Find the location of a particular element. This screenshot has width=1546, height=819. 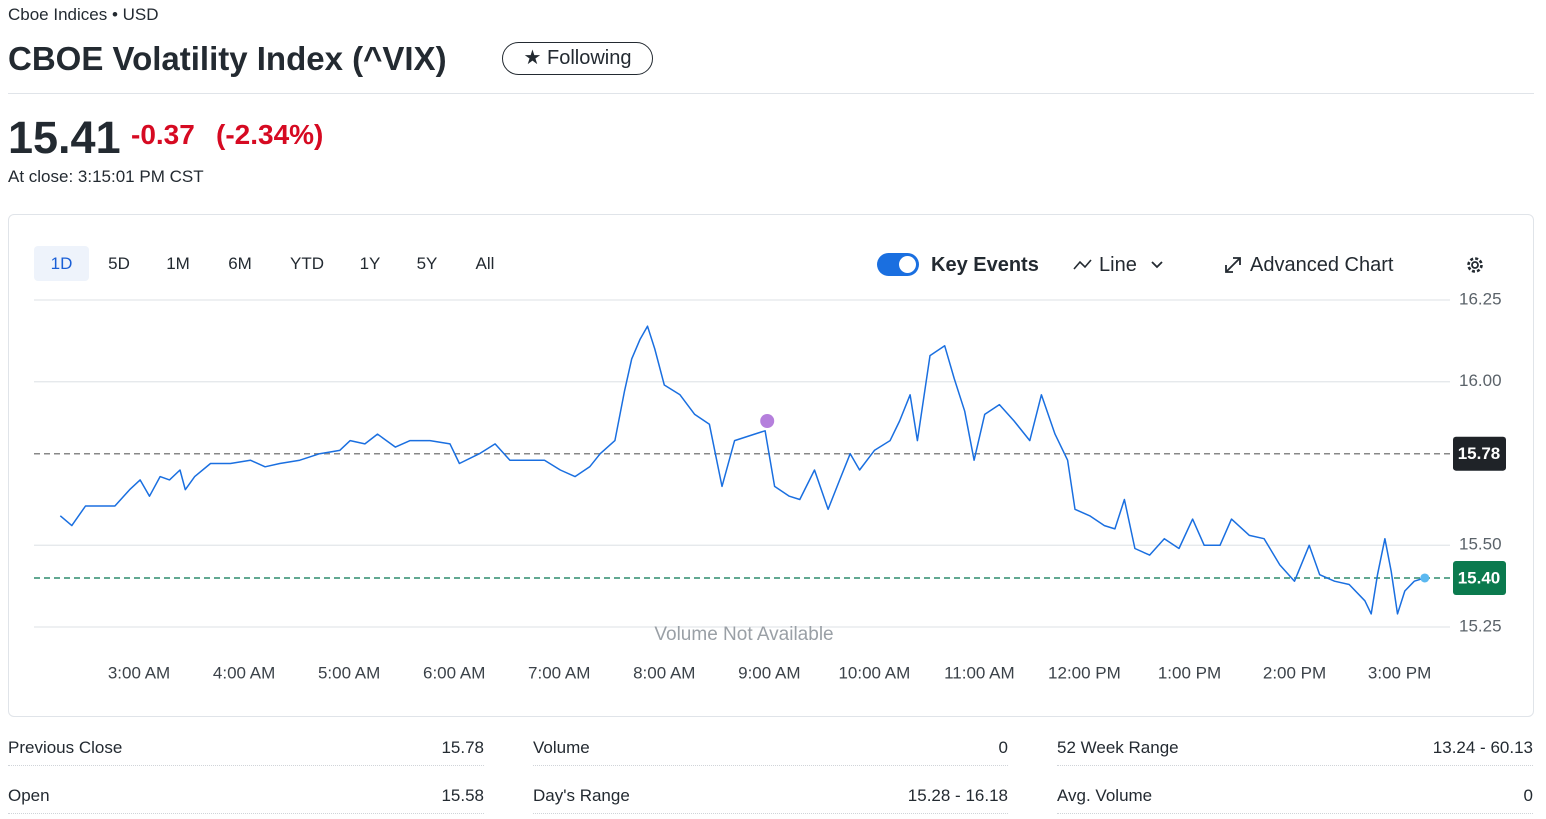

toggle is located at coordinates (898, 264).